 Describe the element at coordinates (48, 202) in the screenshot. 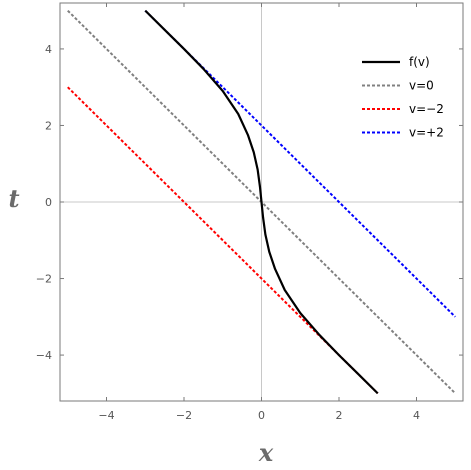

I see `y-tick-label: 0` at that location.